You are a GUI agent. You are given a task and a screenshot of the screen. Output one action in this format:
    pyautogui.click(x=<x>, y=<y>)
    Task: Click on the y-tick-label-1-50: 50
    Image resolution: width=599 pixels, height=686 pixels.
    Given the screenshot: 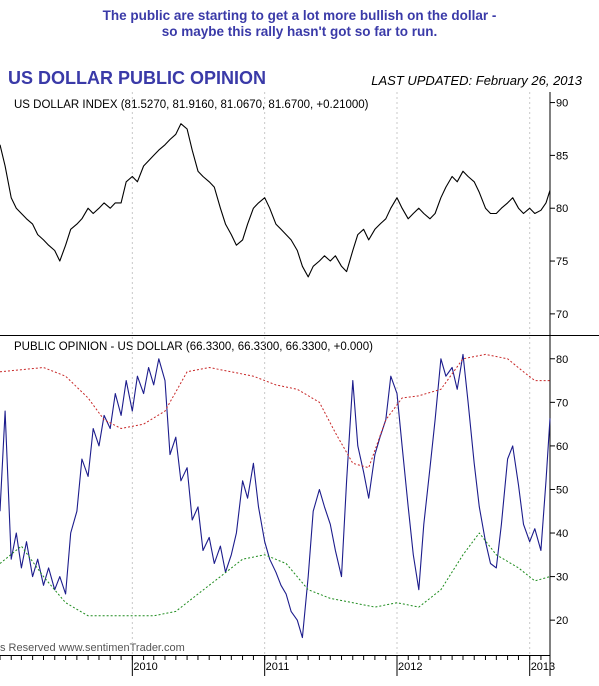 What is the action you would take?
    pyautogui.click(x=562, y=490)
    